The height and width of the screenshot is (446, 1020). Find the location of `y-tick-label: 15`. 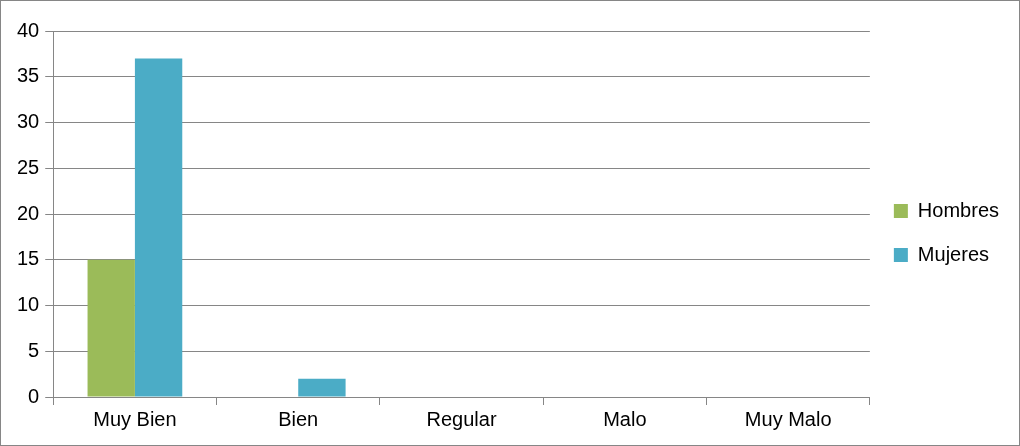

y-tick-label: 15 is located at coordinates (28, 258).